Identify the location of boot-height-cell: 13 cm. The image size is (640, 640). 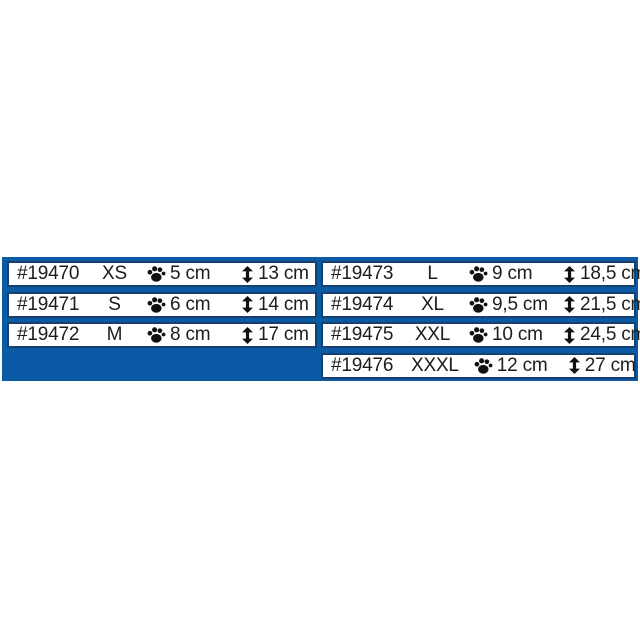
(278, 274).